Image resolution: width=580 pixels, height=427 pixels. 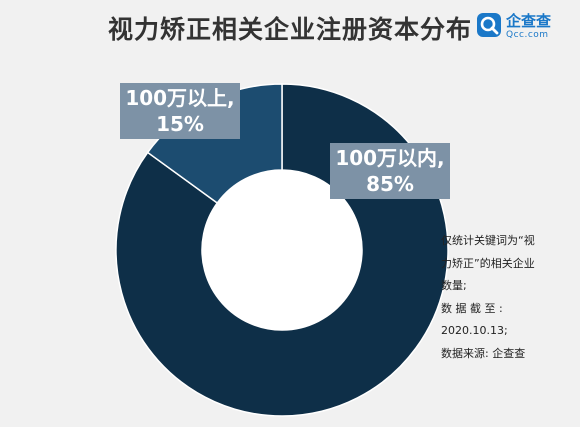 I want to click on data-label-percent: 85%, so click(x=390, y=184).